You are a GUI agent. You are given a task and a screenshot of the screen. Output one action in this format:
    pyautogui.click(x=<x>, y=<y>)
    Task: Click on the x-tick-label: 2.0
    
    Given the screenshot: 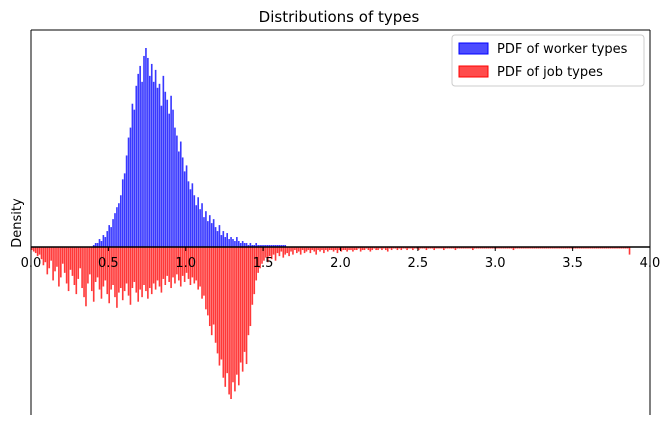 What is the action you would take?
    pyautogui.click(x=340, y=263)
    